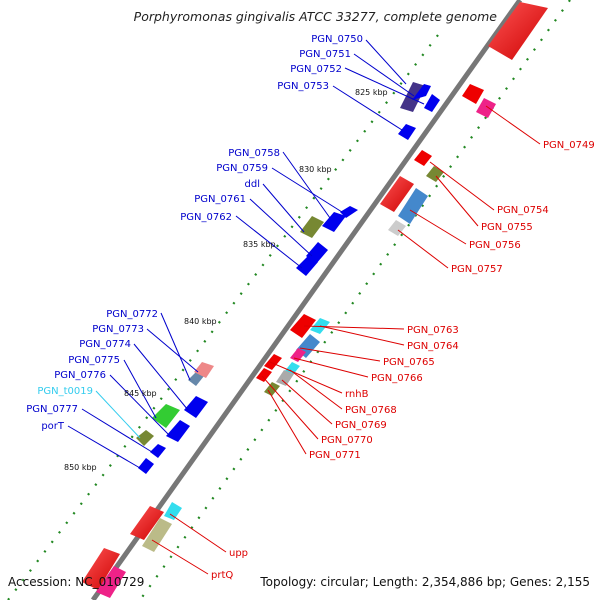 The height and width of the screenshot is (600, 600). What do you see at coordinates (146, 466) in the screenshot?
I see `gene-porT` at bounding box center [146, 466].